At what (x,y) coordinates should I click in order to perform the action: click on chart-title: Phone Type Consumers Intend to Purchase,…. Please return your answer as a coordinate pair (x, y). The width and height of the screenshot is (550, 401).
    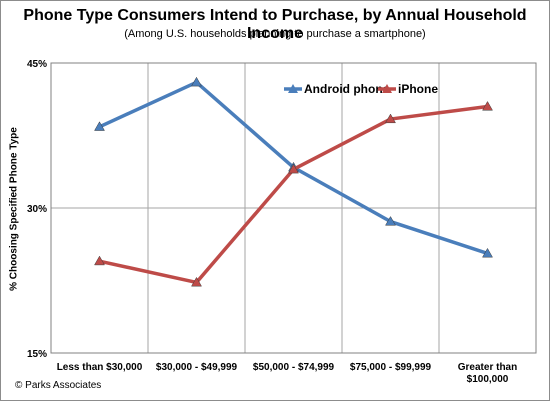
    Looking at the image, I should click on (275, 24).